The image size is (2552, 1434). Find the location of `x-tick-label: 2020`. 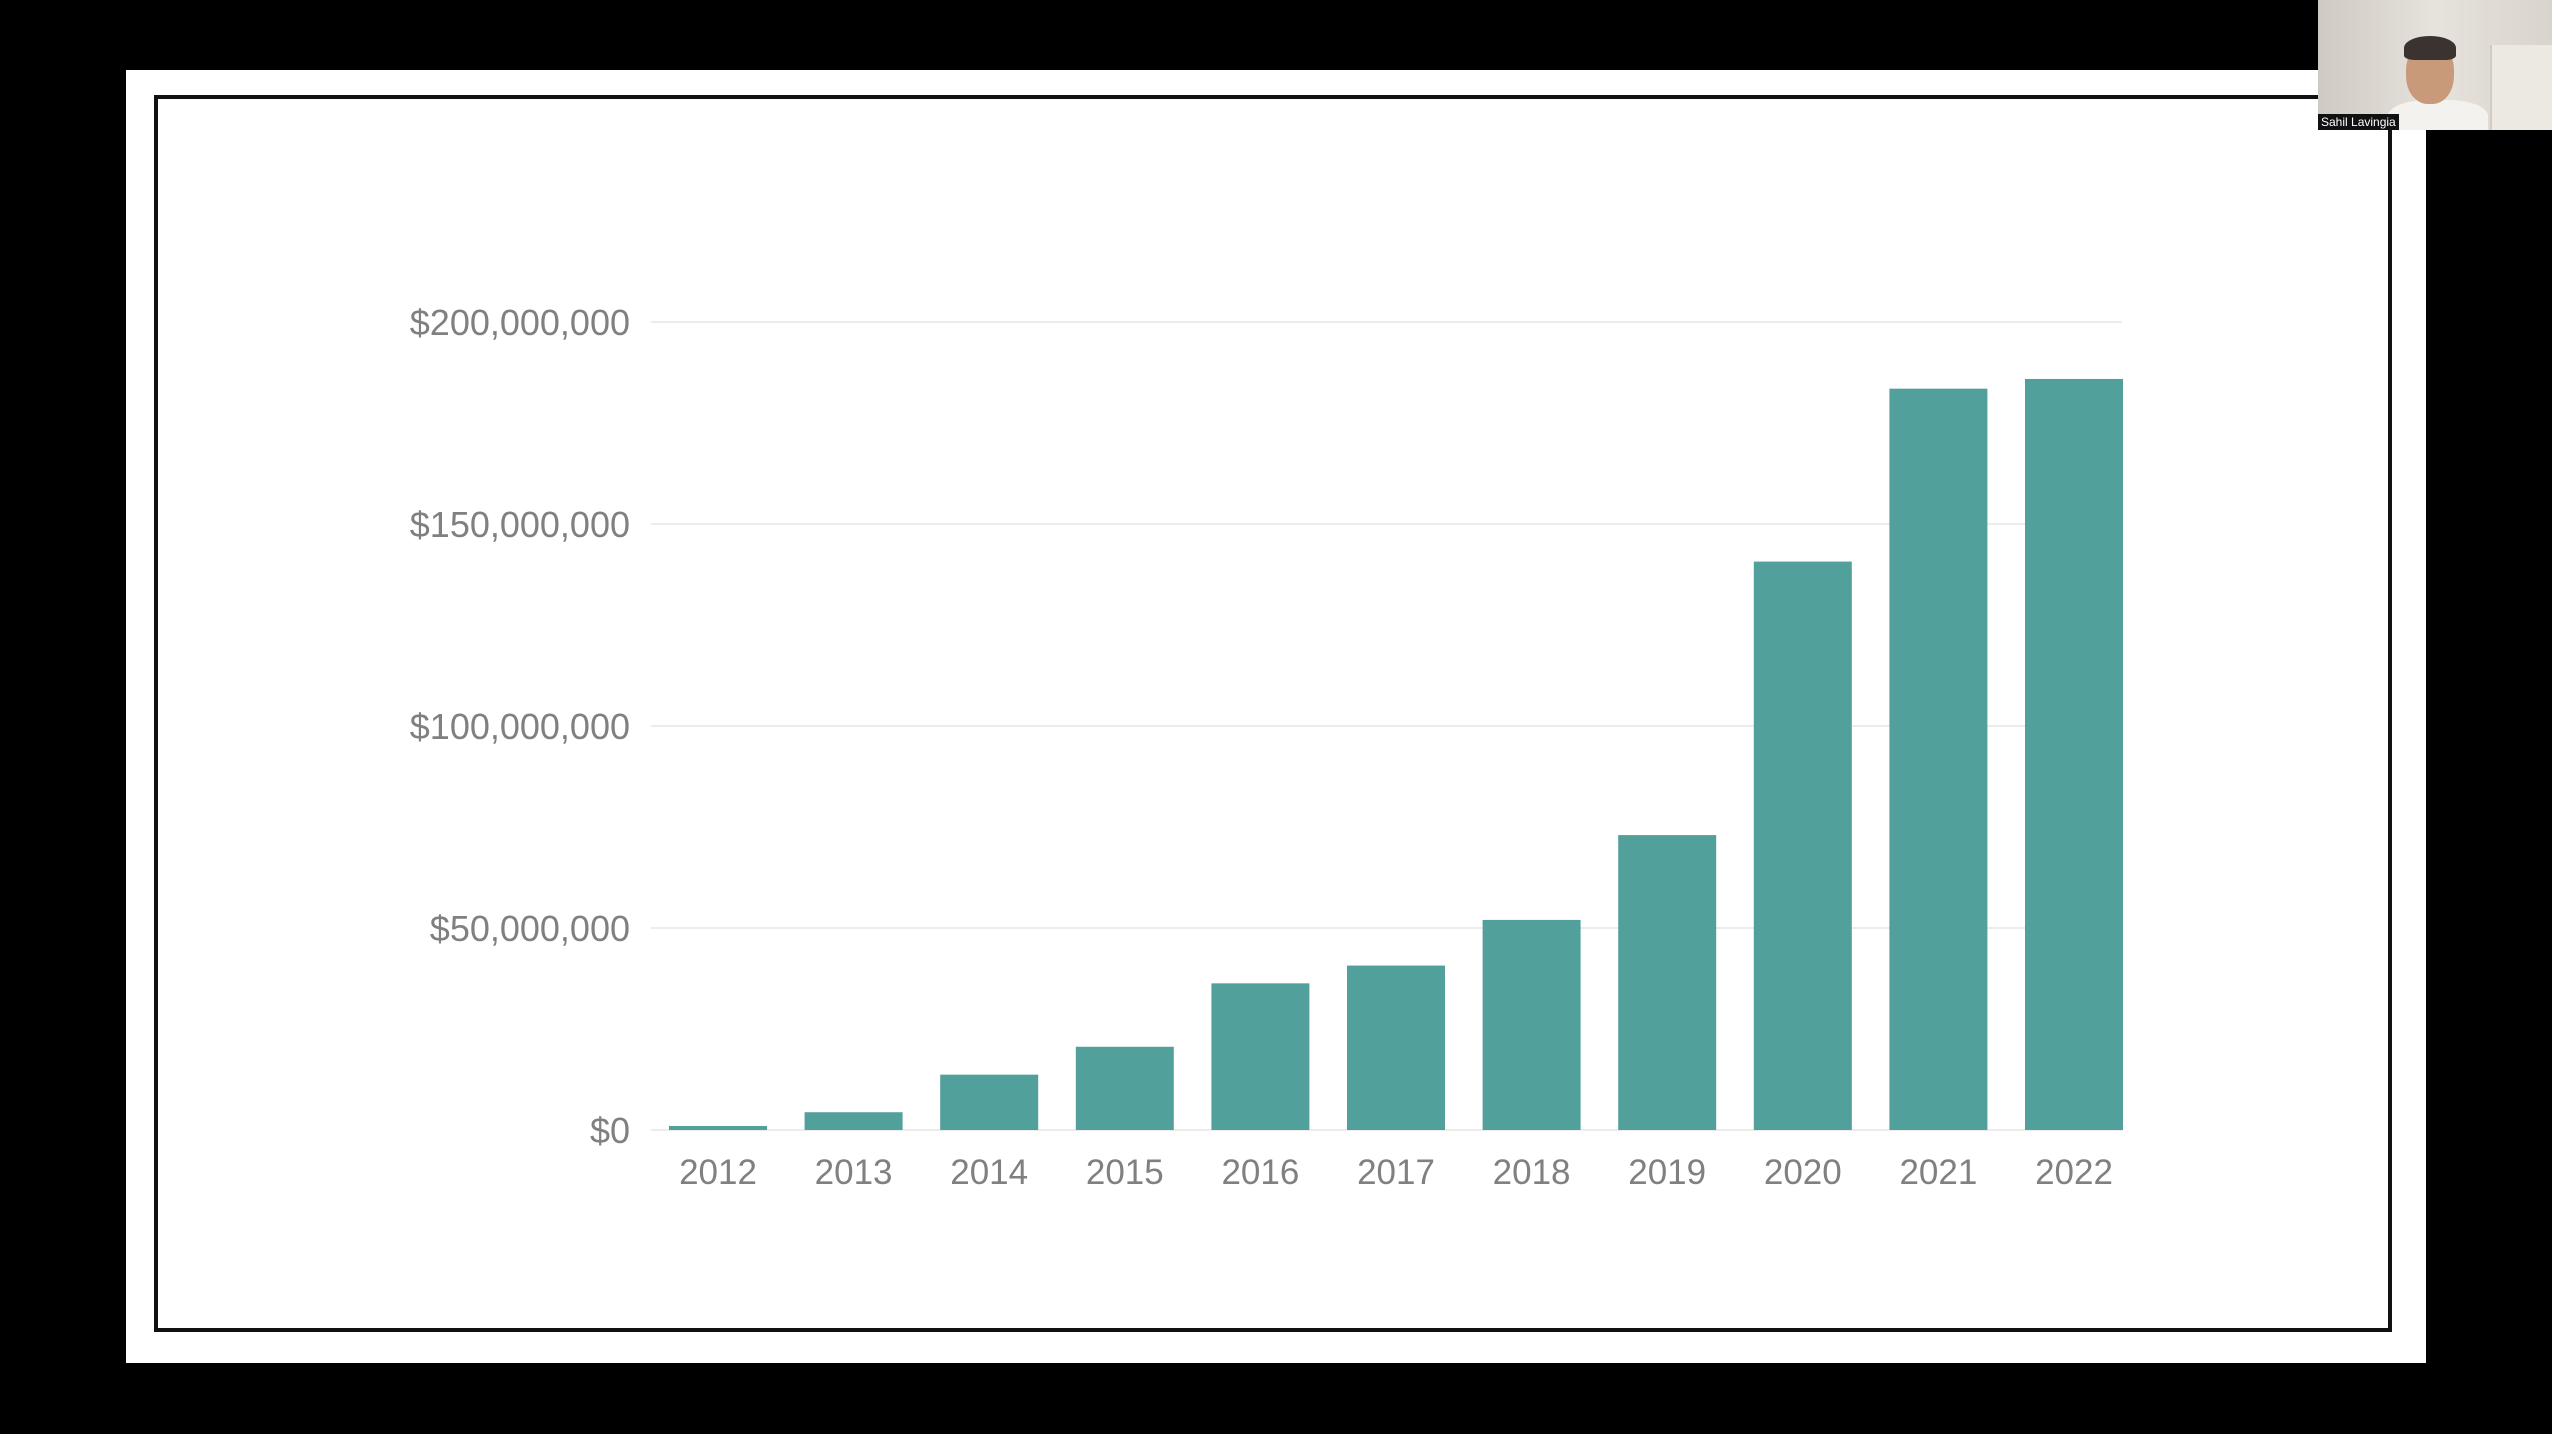

x-tick-label: 2020 is located at coordinates (1803, 1172).